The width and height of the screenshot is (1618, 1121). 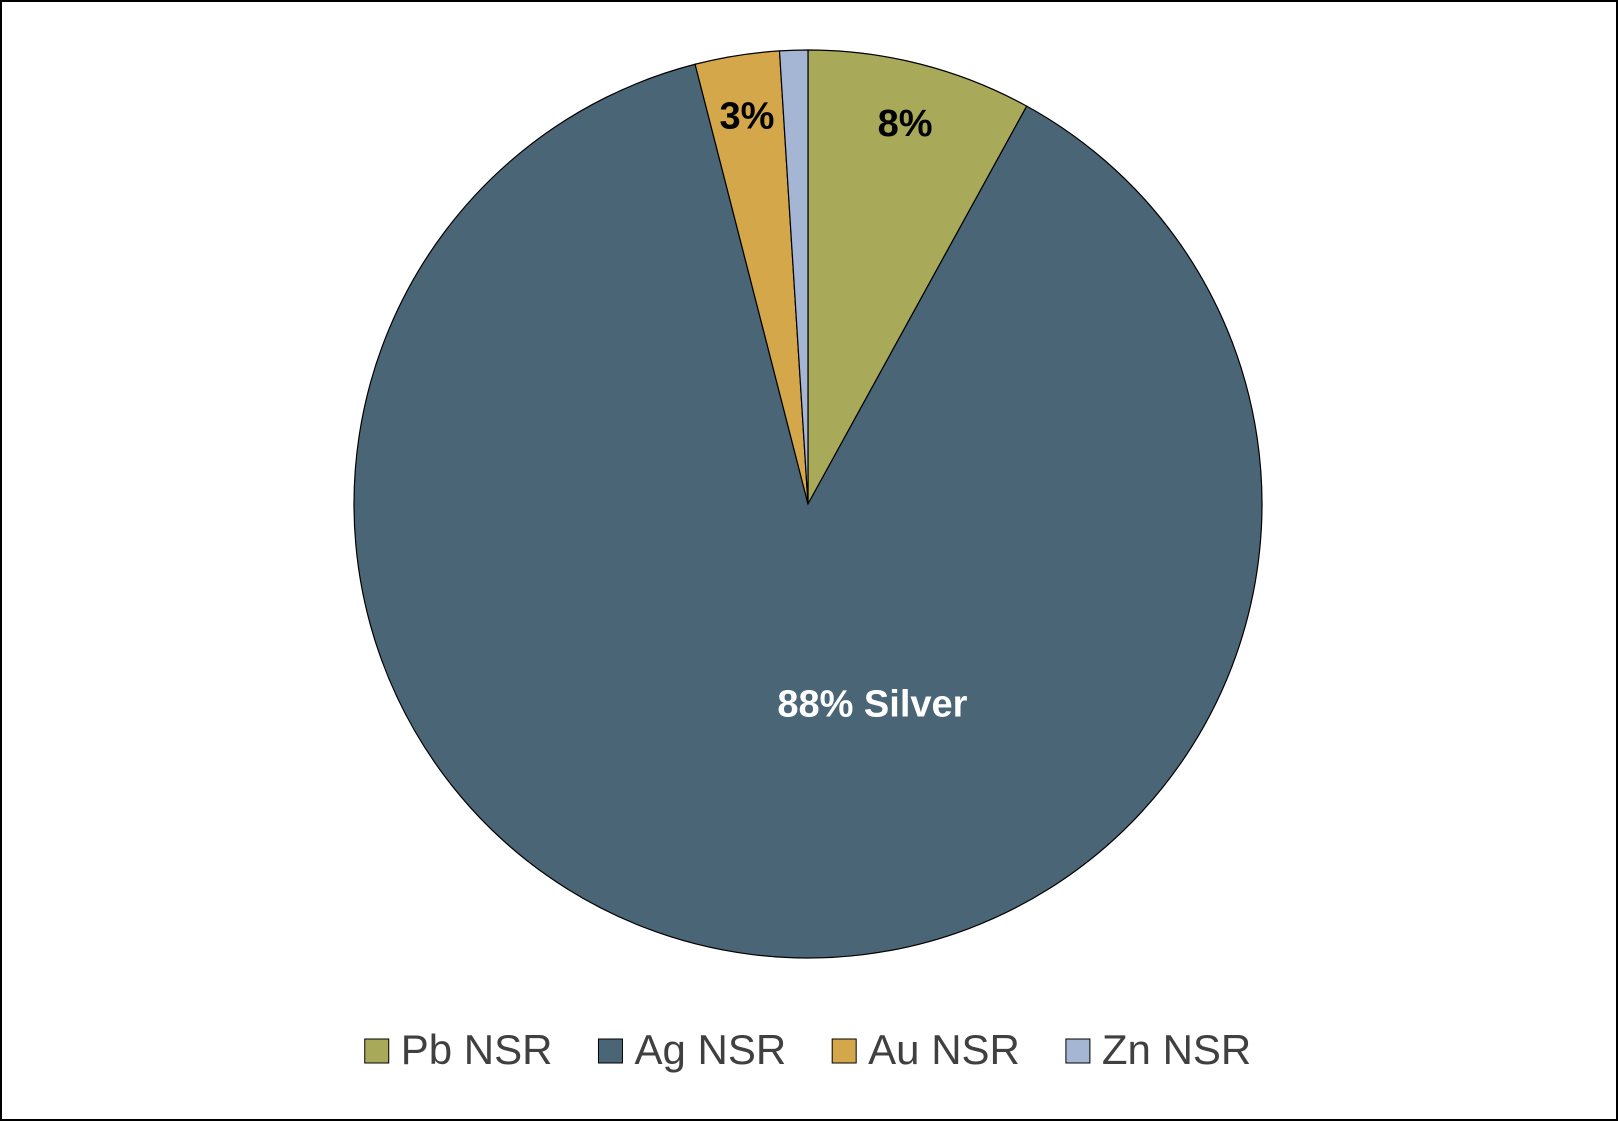 I want to click on legend-label: Ag NSR, so click(x=710, y=1049).